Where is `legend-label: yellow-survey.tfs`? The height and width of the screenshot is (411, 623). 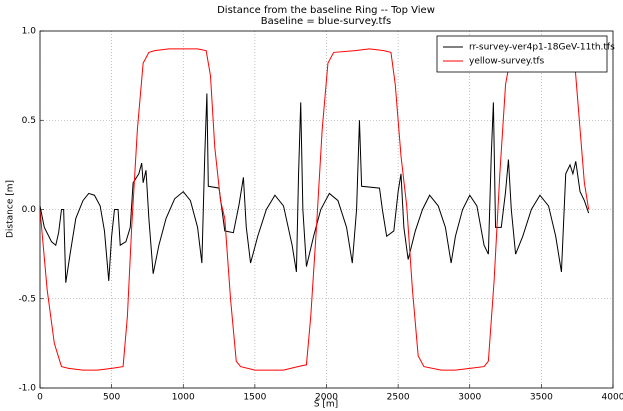 legend-label: yellow-survey.tfs is located at coordinates (507, 62).